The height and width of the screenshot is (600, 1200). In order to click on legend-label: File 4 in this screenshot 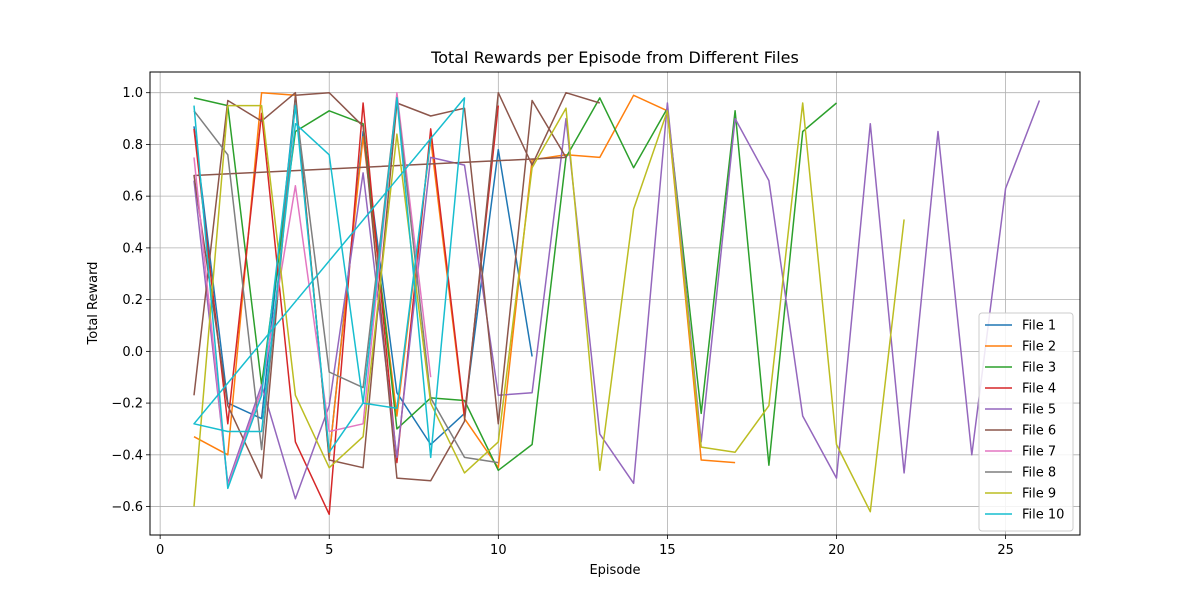, I will do `click(1039, 389)`.